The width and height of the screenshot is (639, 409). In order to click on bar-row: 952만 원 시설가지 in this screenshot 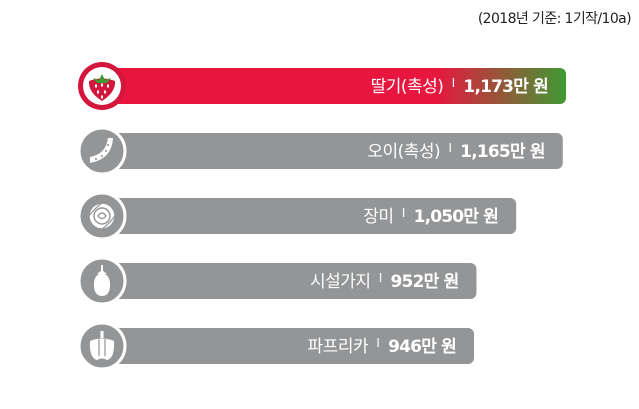, I will do `click(277, 281)`.